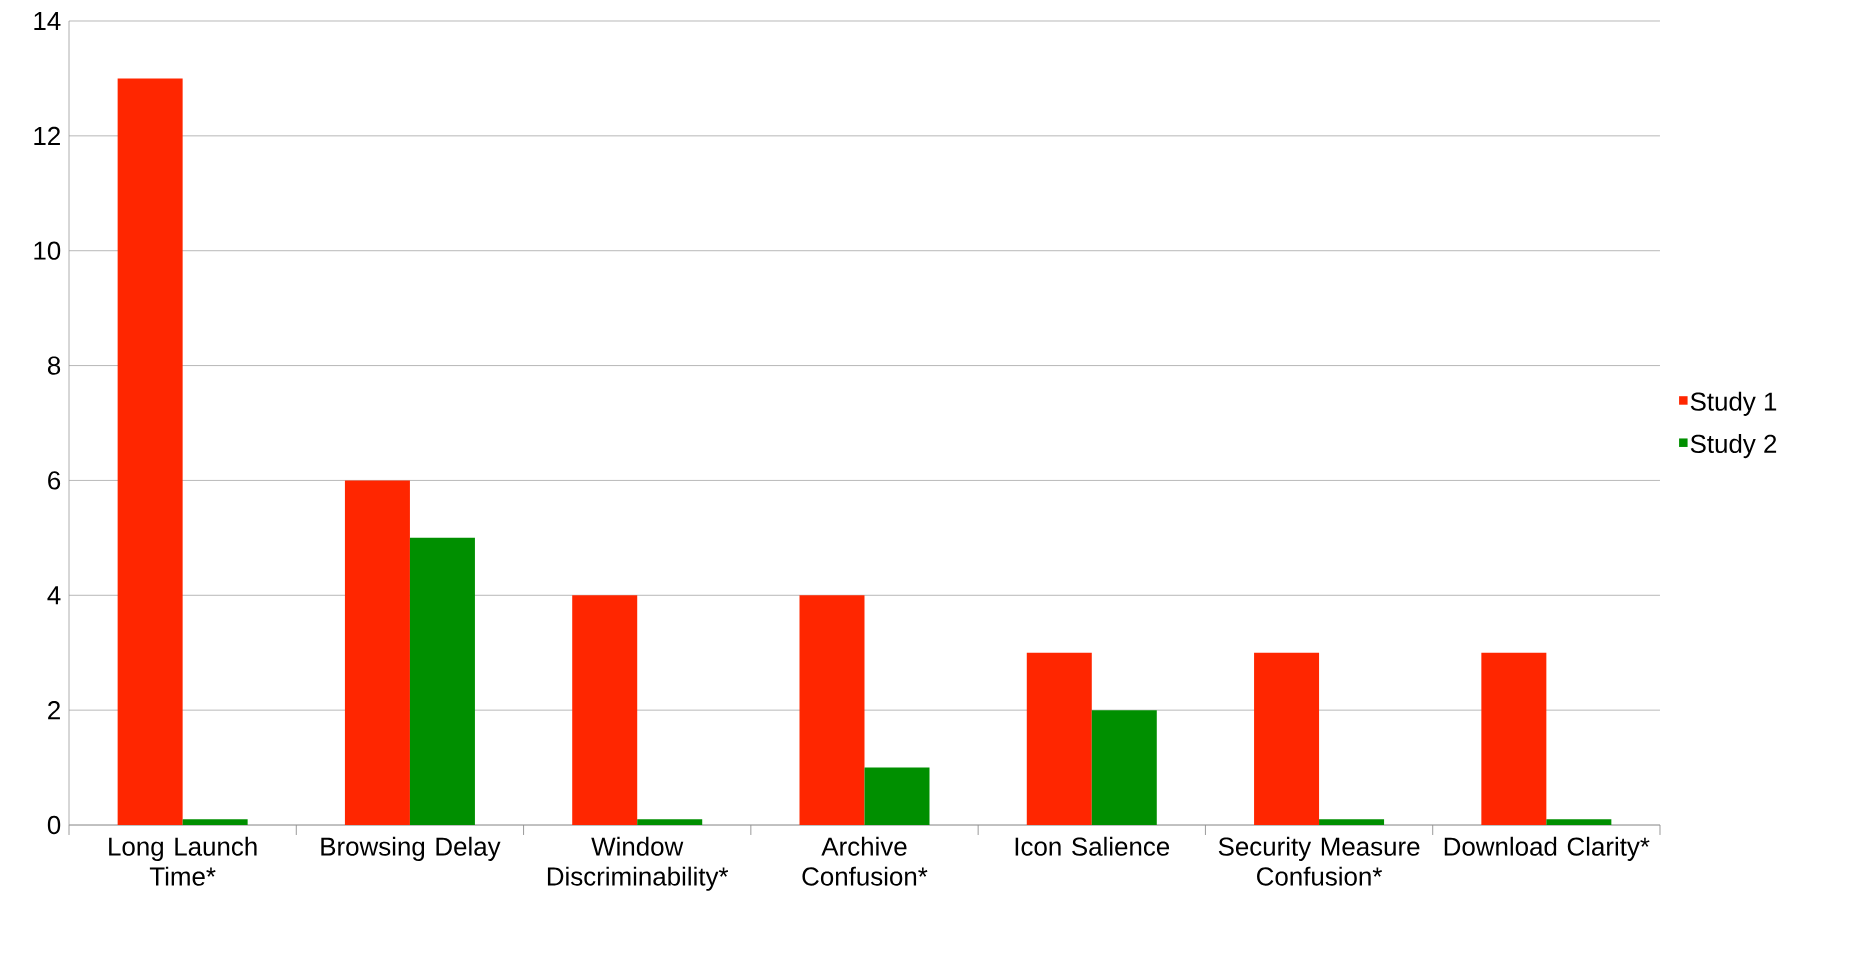 Image resolution: width=1862 pixels, height=955 pixels. I want to click on x-tick-label: Download Clarity*, so click(1547, 848).